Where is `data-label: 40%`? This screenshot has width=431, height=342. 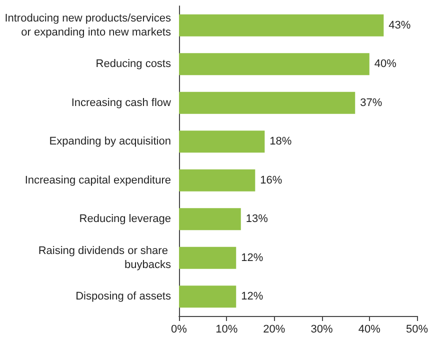
data-label: 40% is located at coordinates (385, 64).